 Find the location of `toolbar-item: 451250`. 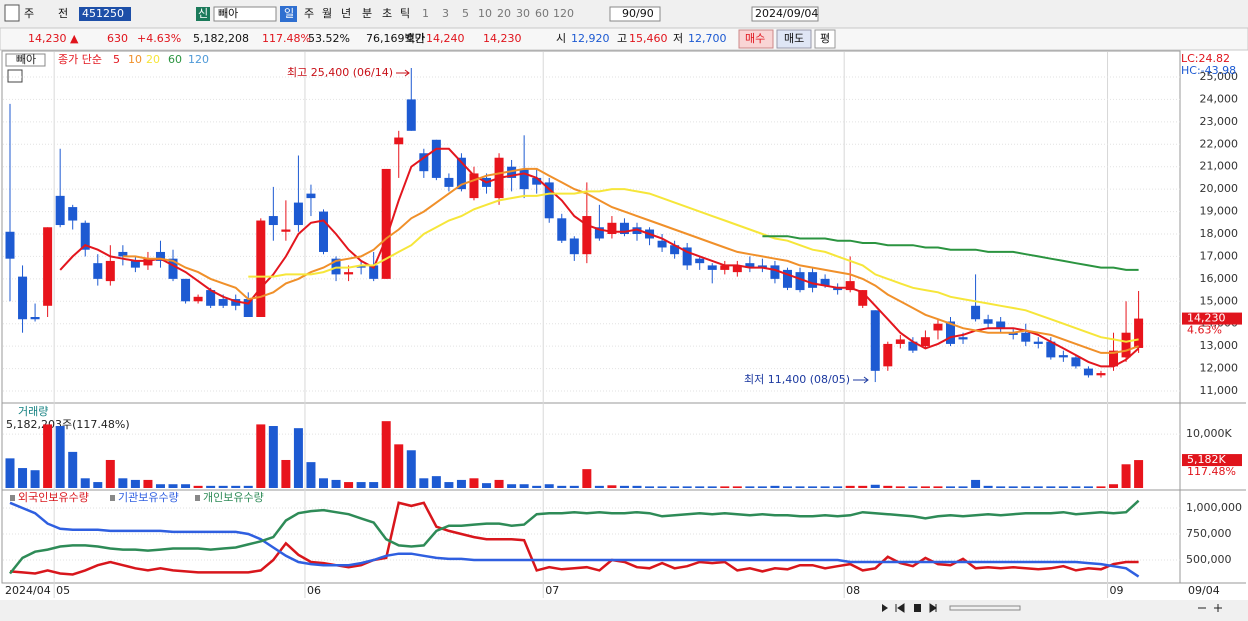

toolbar-item: 451250 is located at coordinates (103, 13).